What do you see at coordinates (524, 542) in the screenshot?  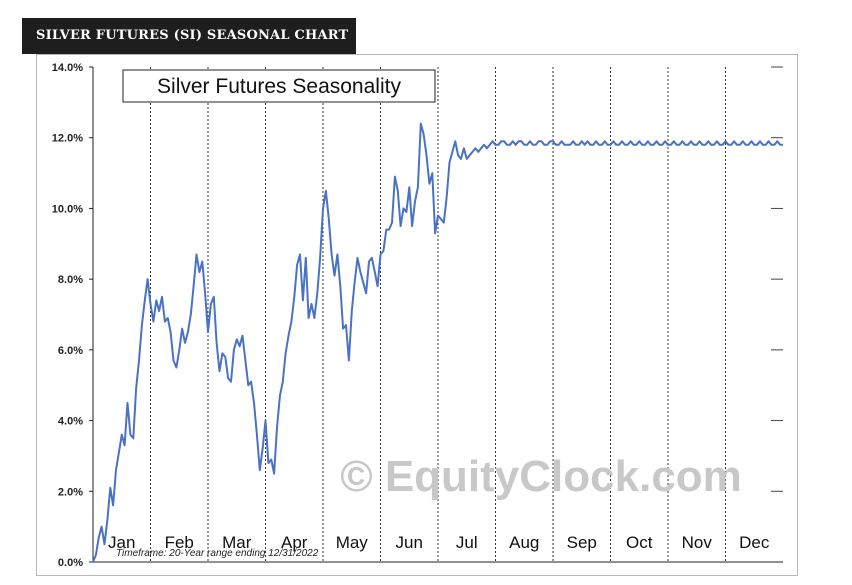 I see `x-tick-label: Aug` at bounding box center [524, 542].